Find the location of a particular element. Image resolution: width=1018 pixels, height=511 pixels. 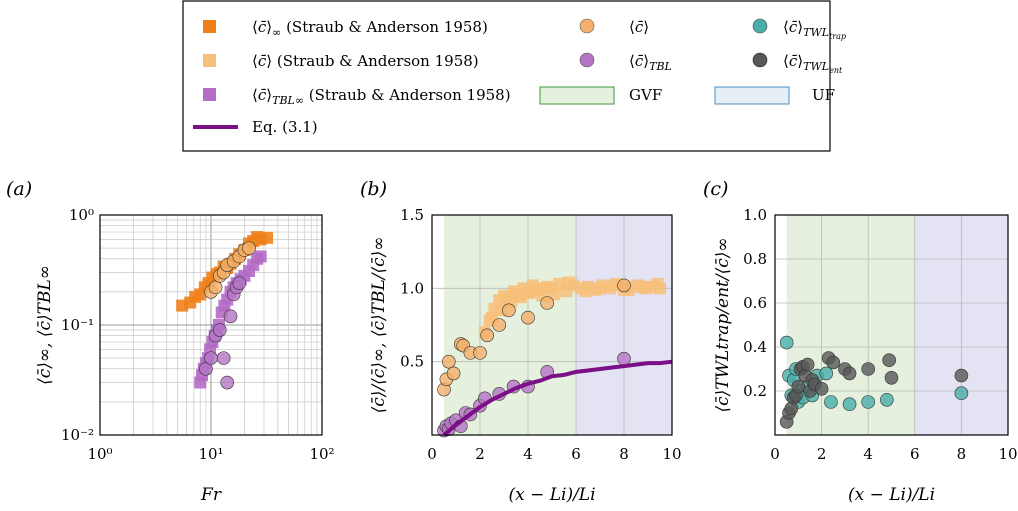

svg-text: Eq. (3.1) is located at coordinates (285, 127).